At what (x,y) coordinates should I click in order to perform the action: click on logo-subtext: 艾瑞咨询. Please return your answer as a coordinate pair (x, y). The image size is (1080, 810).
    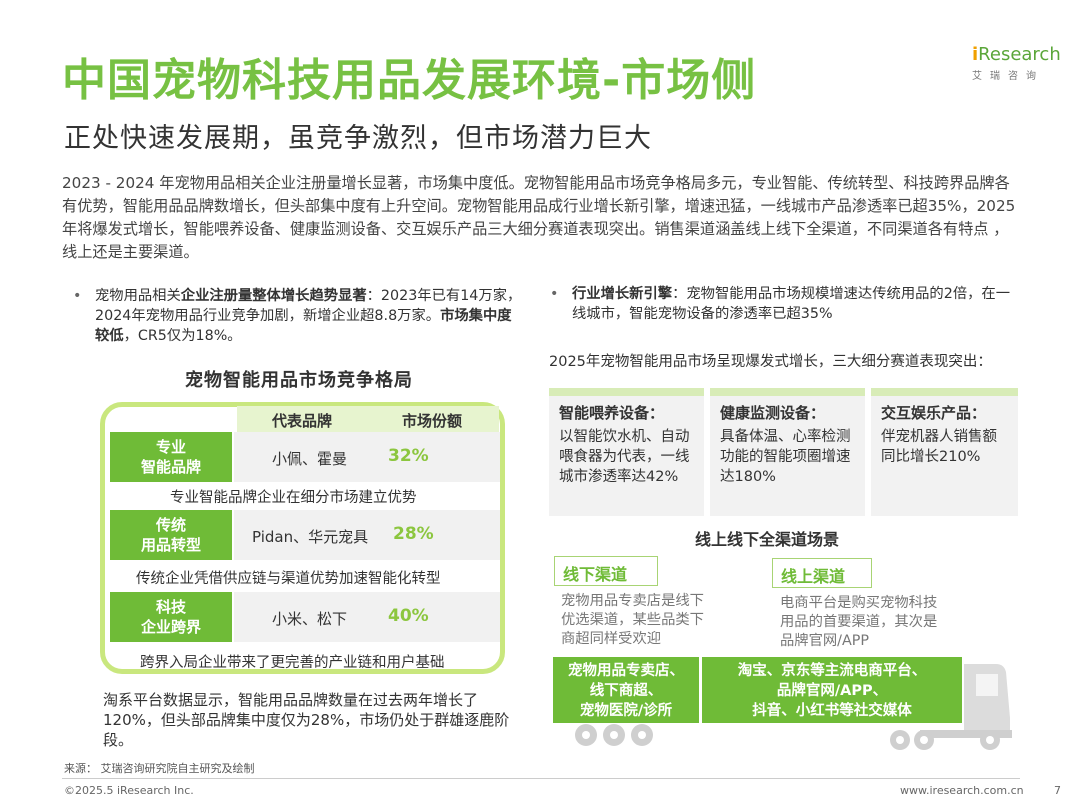
    Looking at the image, I should click on (1008, 76).